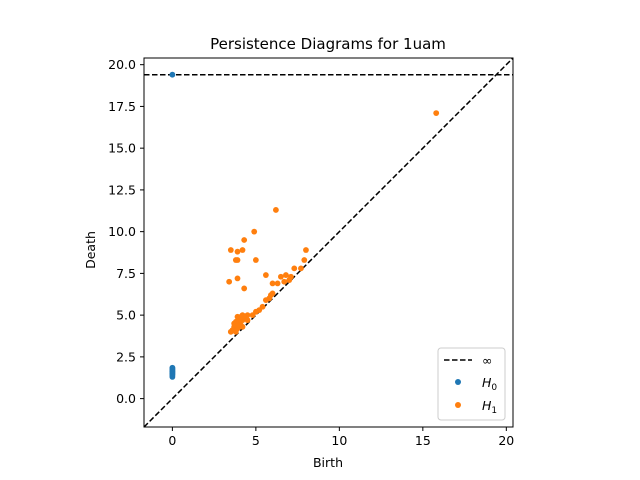  Describe the element at coordinates (122, 231) in the screenshot. I see `y-tick-label: 10.0` at that location.